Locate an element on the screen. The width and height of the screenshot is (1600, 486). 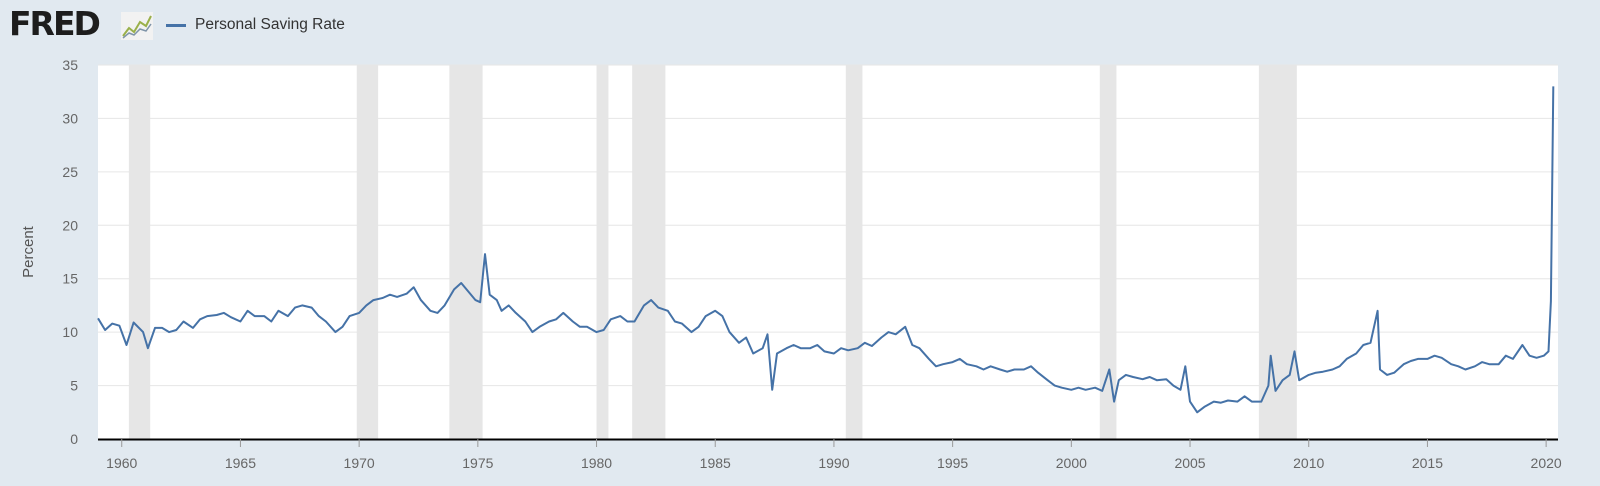
legend-label: Personal Saving Rate is located at coordinates (270, 24).